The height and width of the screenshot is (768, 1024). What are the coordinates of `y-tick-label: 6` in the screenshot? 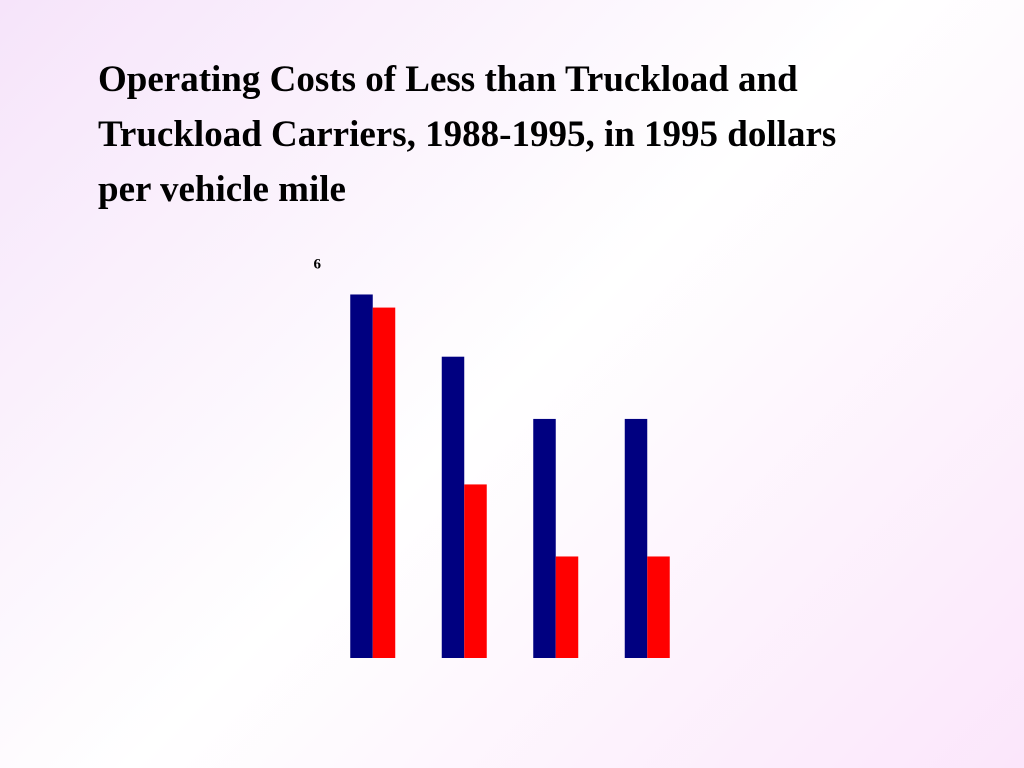 It's located at (318, 264).